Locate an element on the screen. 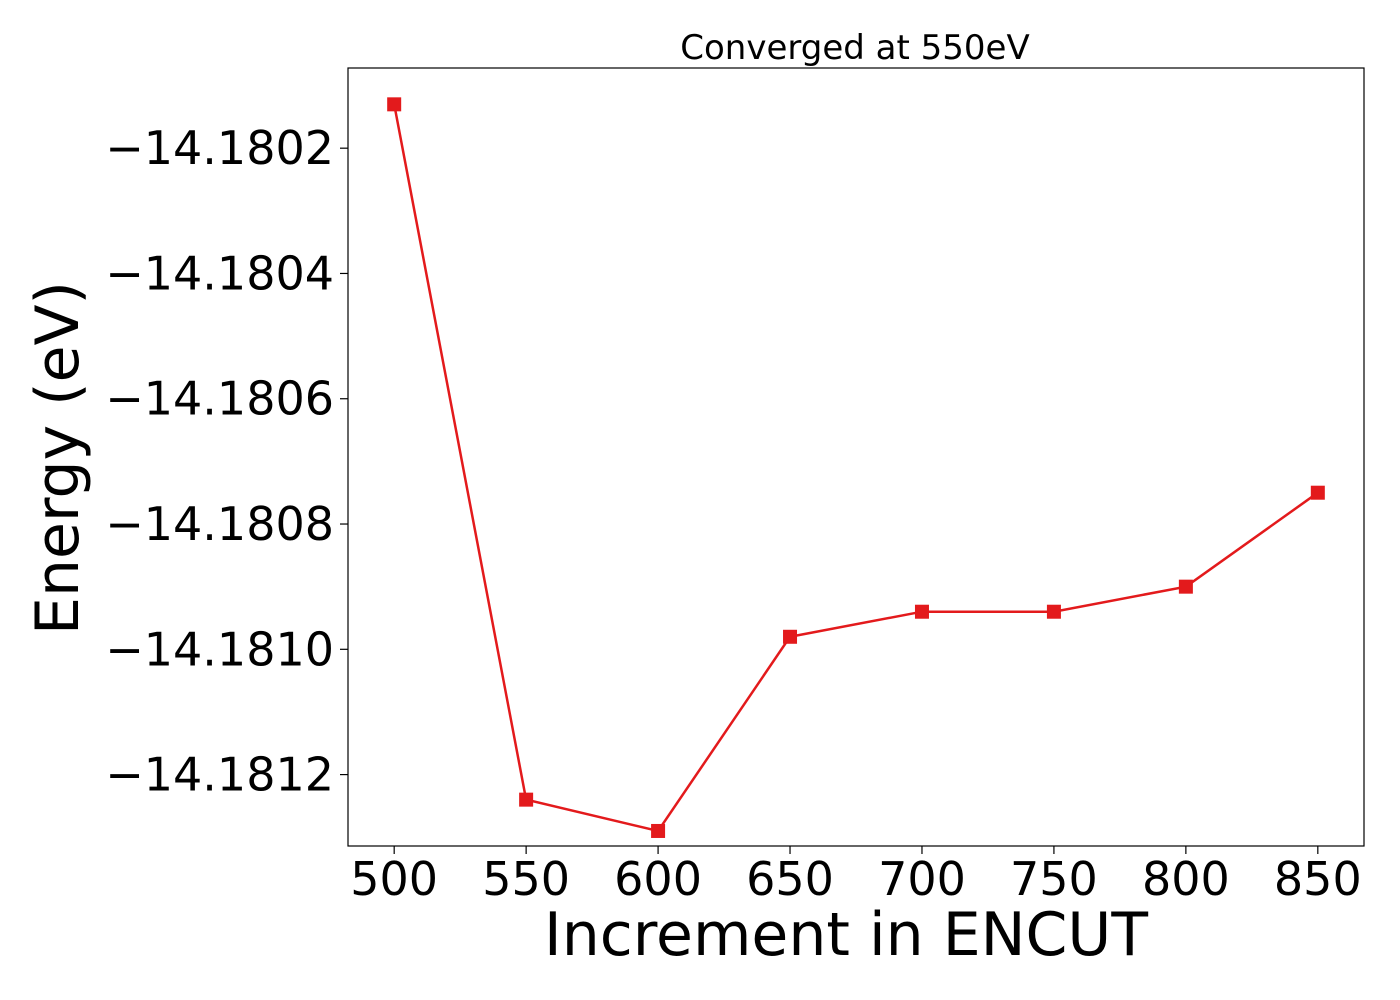  x-tick-label: 750 is located at coordinates (1054, 879).